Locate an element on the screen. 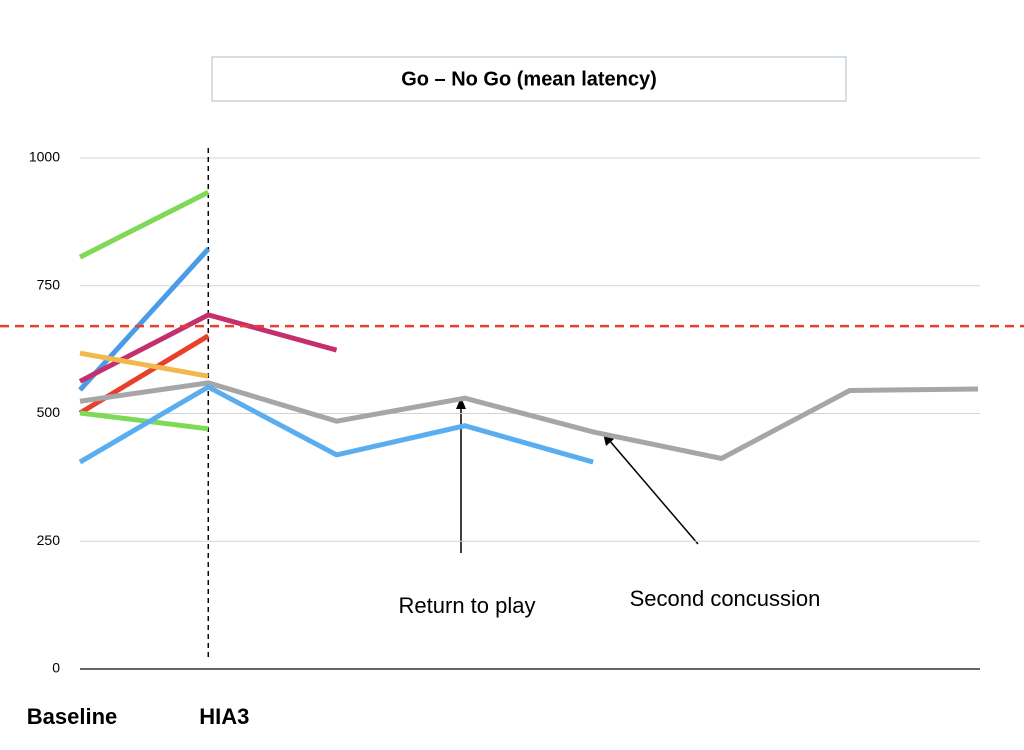  chart-title: Go – No Go (mean latency) is located at coordinates (529, 79).